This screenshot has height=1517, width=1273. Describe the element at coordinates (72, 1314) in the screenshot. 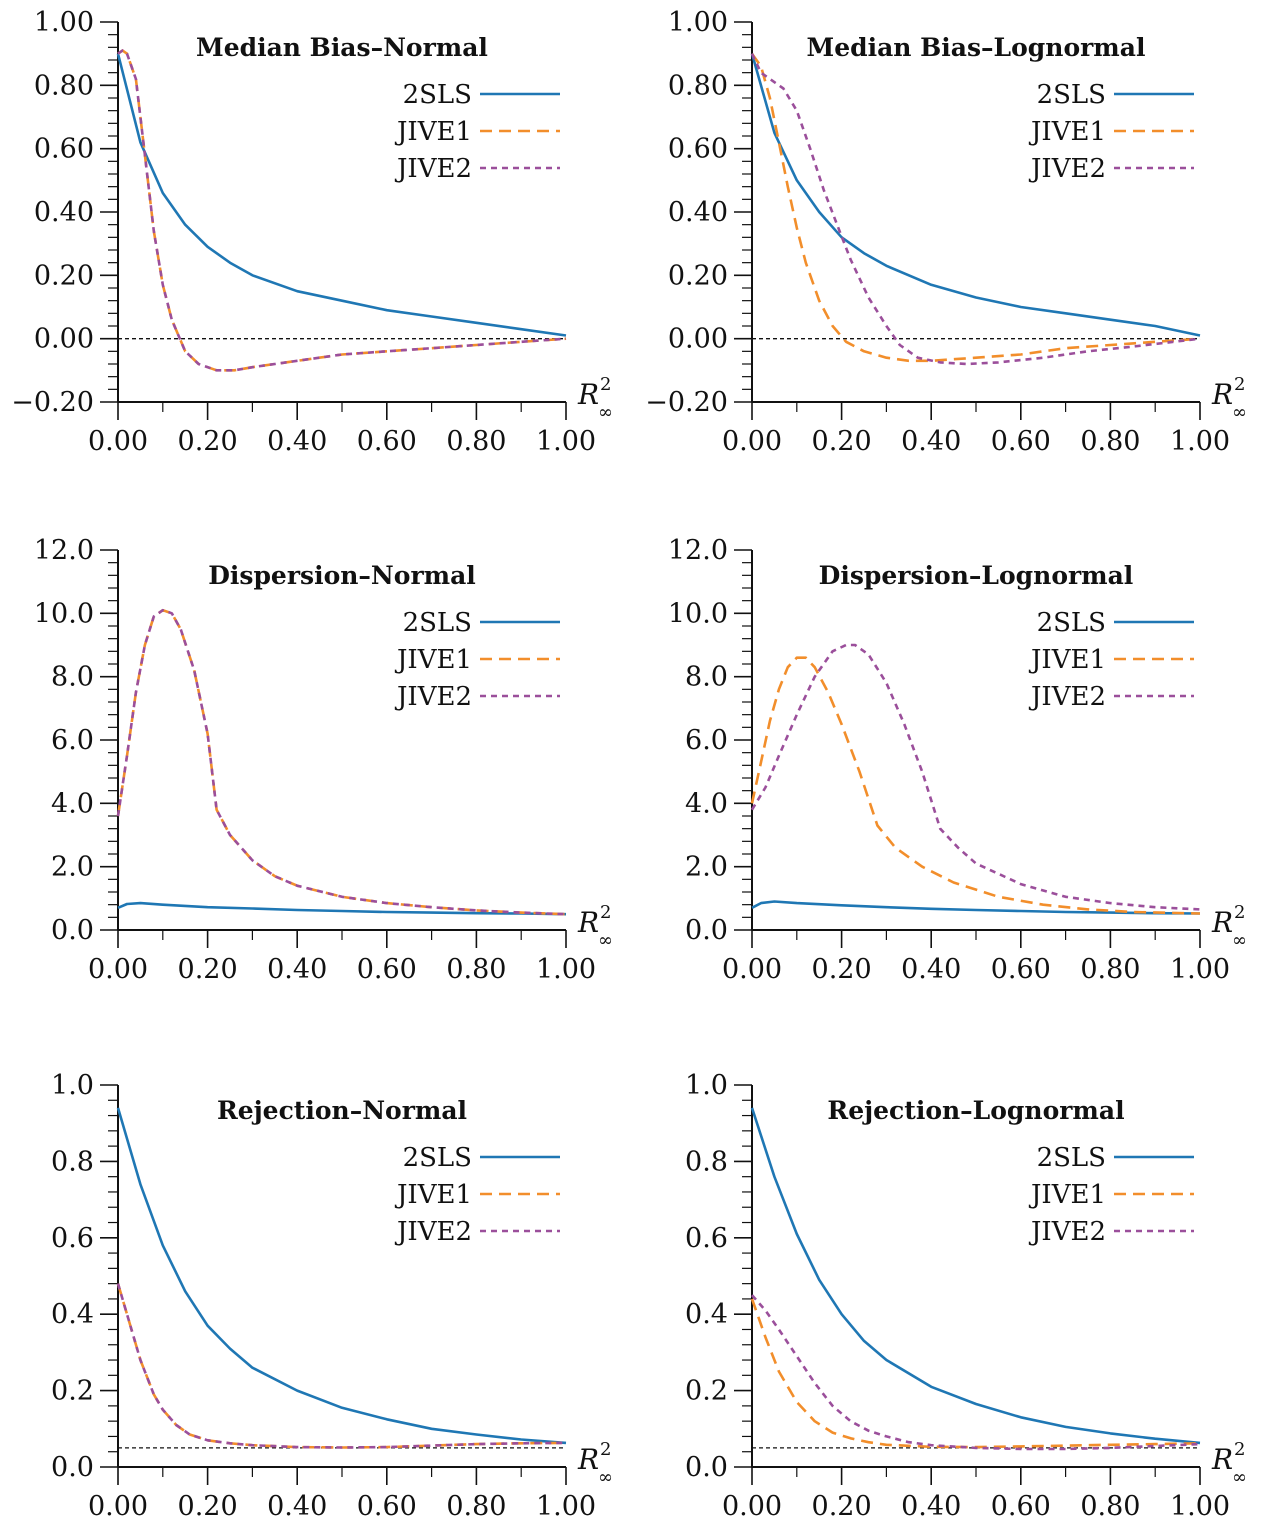

I see `y-tick-label: 0.4` at that location.